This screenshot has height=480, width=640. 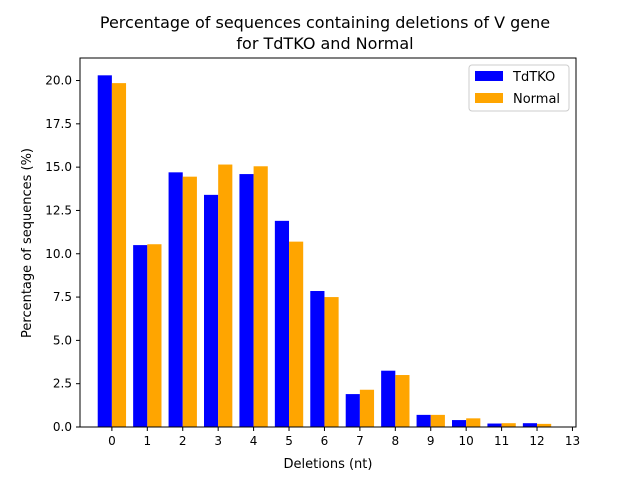 I want to click on y-tick-label: 20.0, so click(x=58, y=81).